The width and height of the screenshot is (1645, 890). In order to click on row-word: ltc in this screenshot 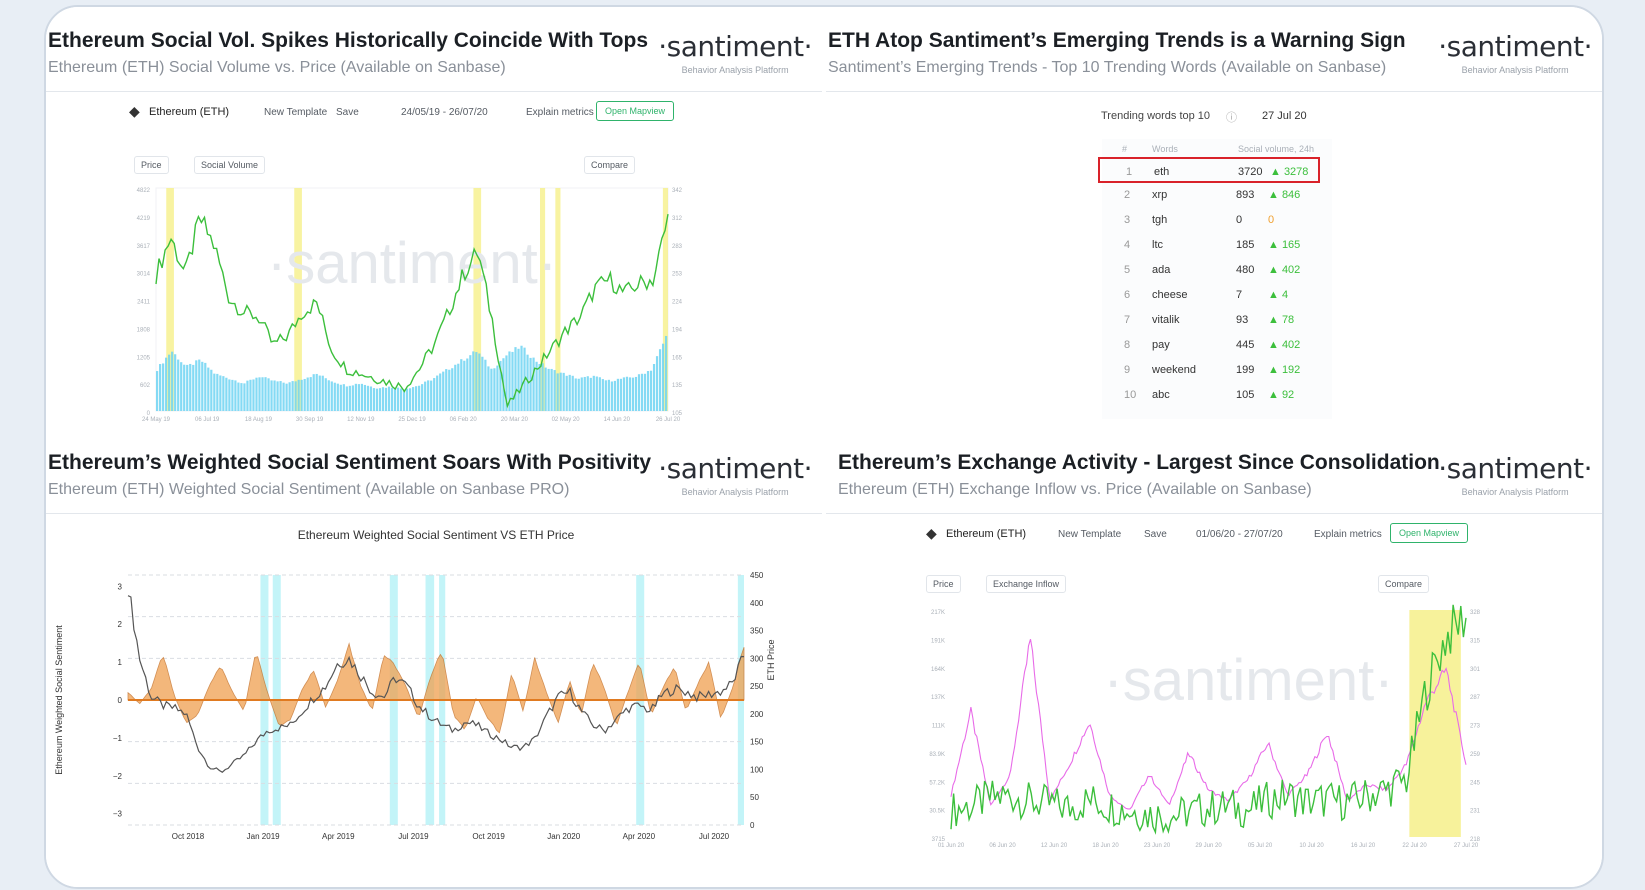, I will do `click(1157, 245)`.